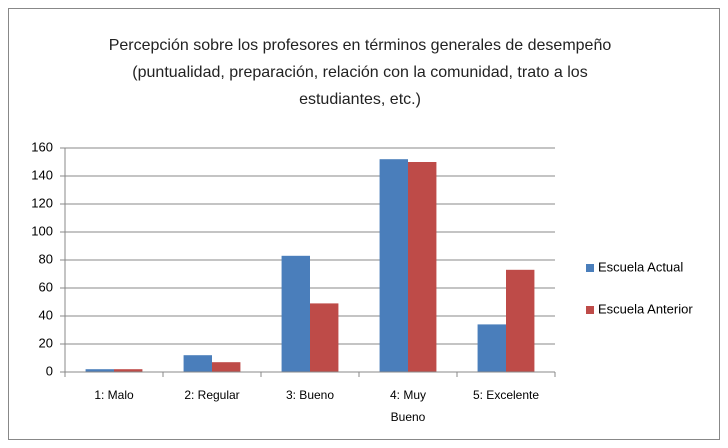  Describe the element at coordinates (645, 308) in the screenshot. I see `legend-label: Escuela Anterior` at that location.